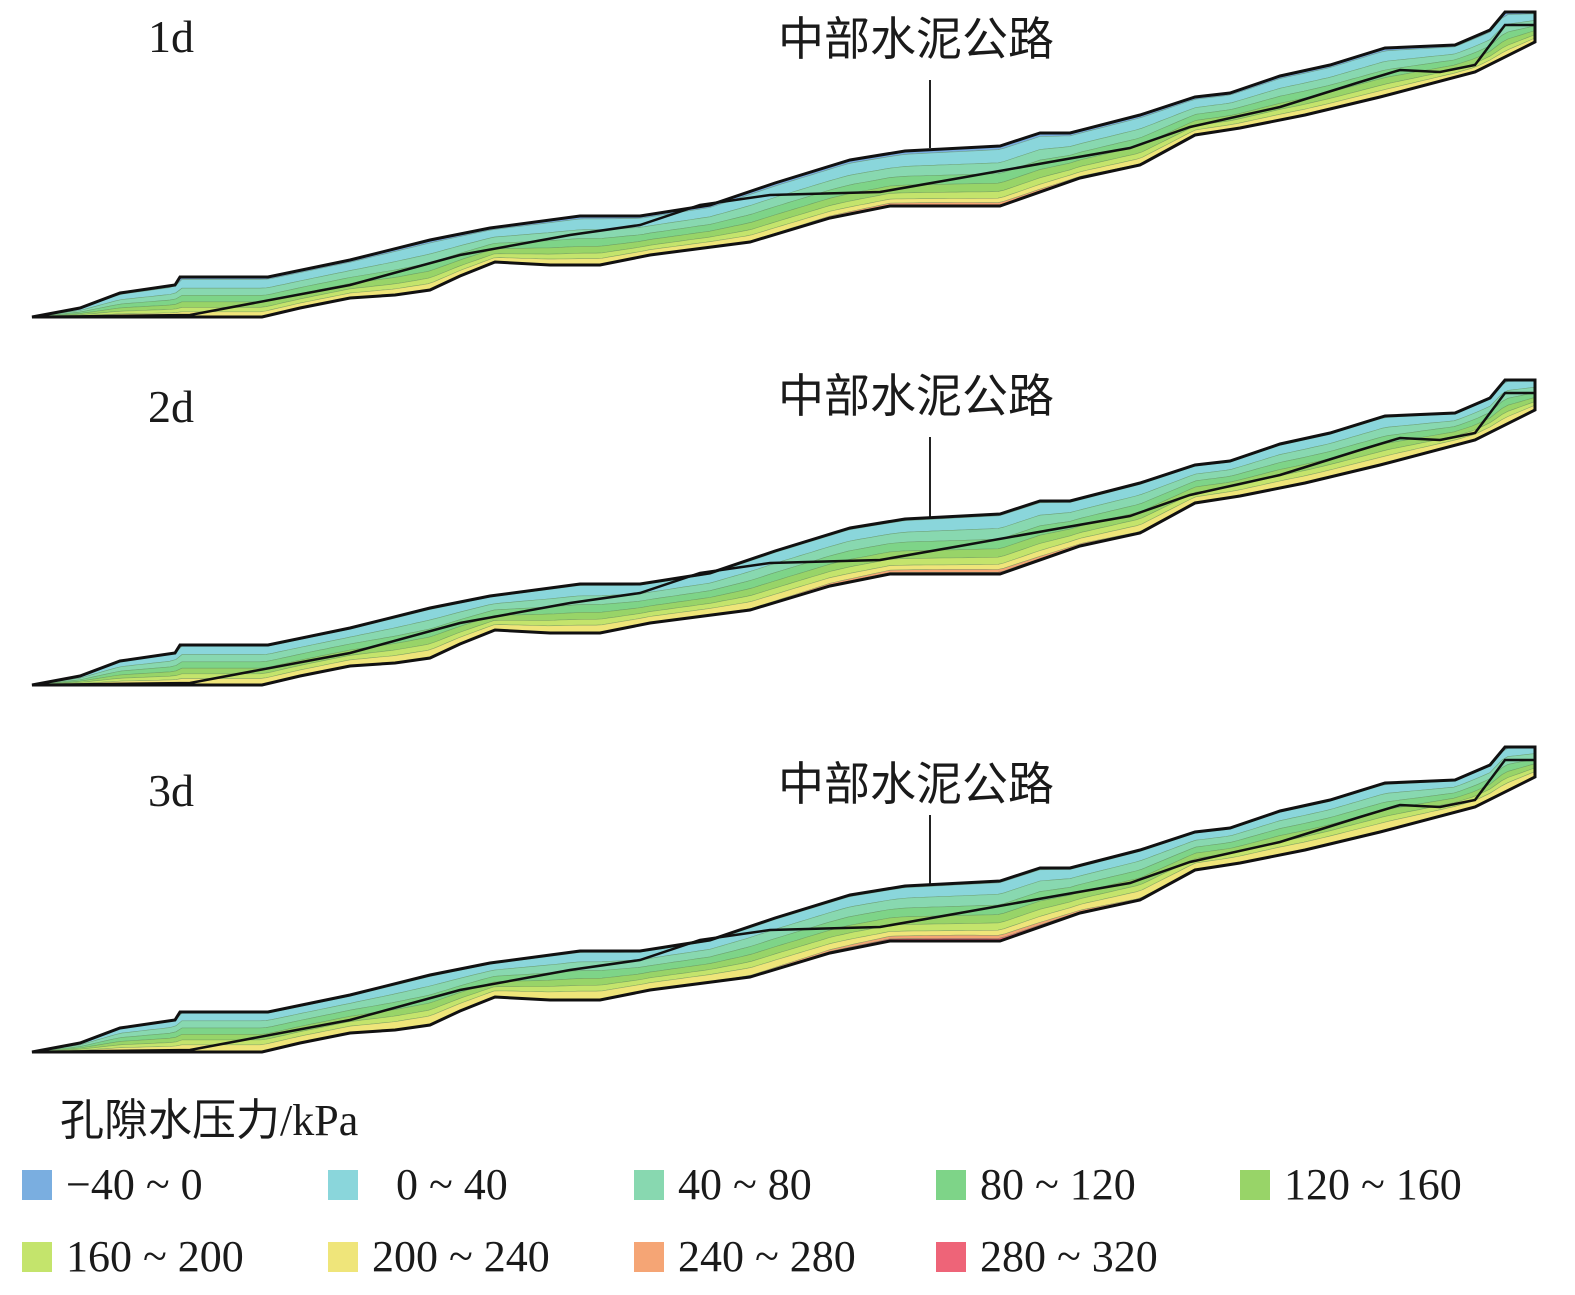 This screenshot has height=1295, width=1575. What do you see at coordinates (767, 1256) in the screenshot?
I see `legend-label: 240 ~ 280` at bounding box center [767, 1256].